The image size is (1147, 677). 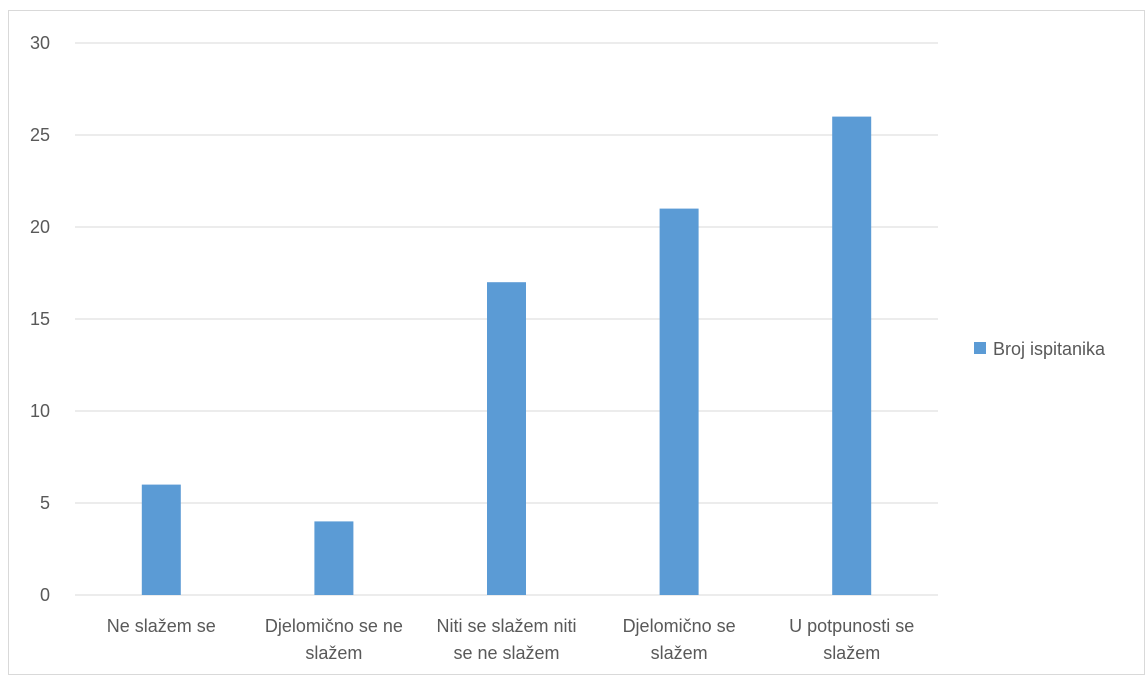 I want to click on y-tick-label: 0, so click(x=45, y=595).